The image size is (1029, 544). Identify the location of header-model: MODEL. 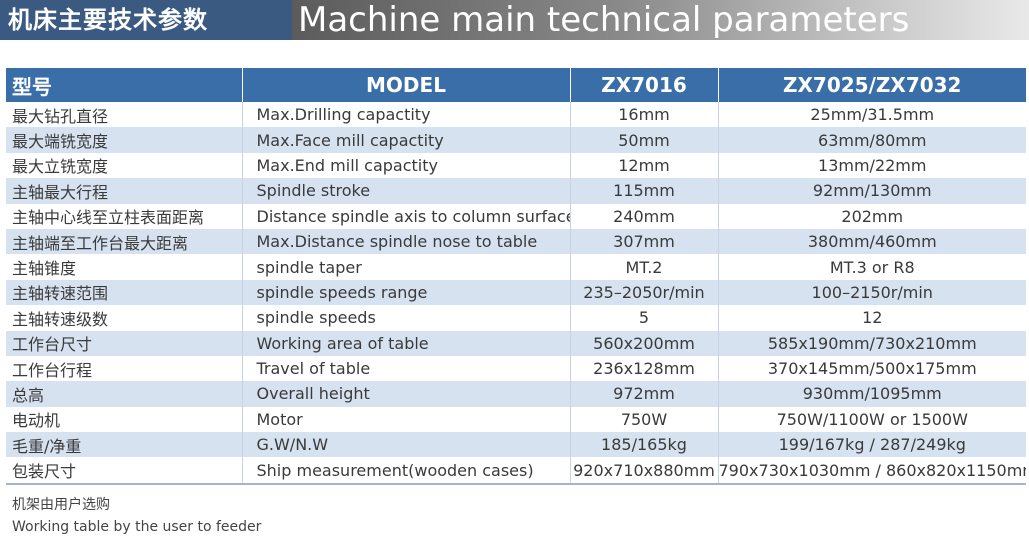
(405, 85).